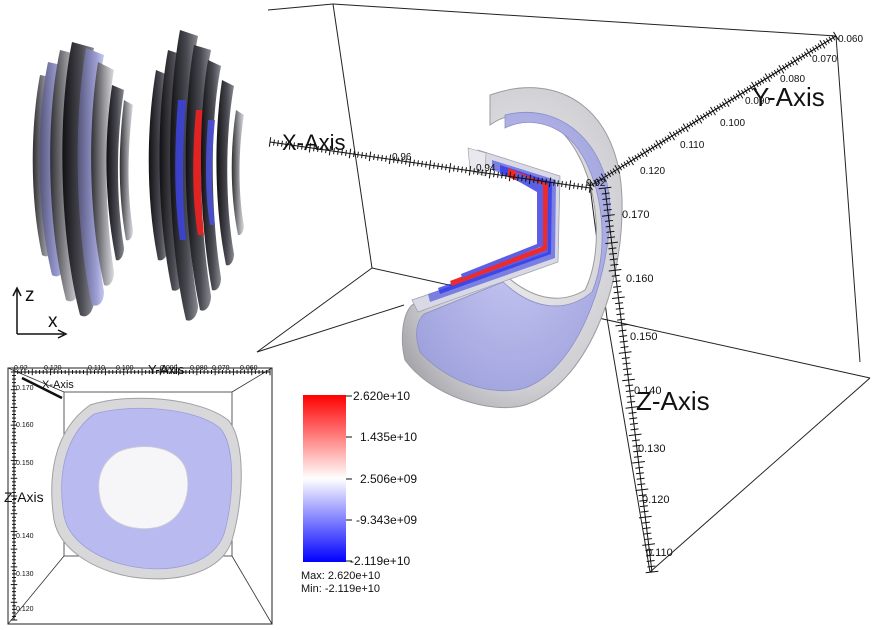  Describe the element at coordinates (53, 368) in the screenshot. I see `fv-y-tick-label: 0.120` at that location.